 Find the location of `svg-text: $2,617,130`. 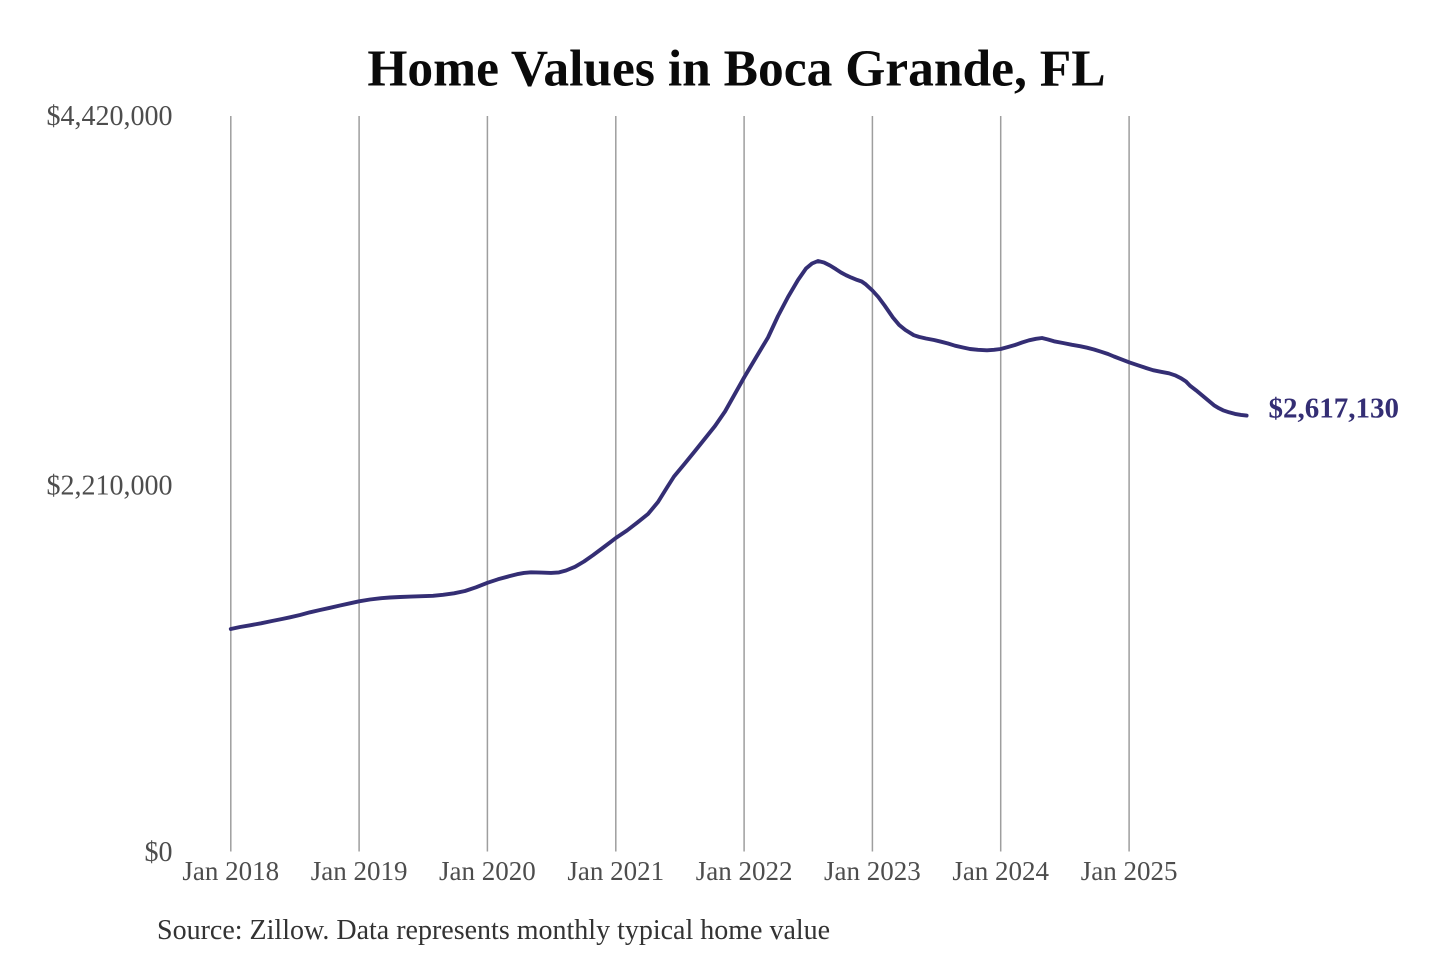

svg-text: $2,617,130 is located at coordinates (1334, 409).